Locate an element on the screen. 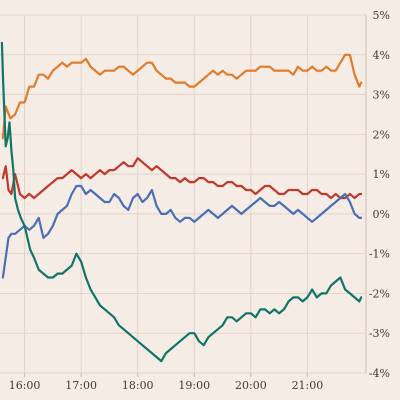 The height and width of the screenshot is (400, 400). y-tick-label: 4% is located at coordinates (381, 55).